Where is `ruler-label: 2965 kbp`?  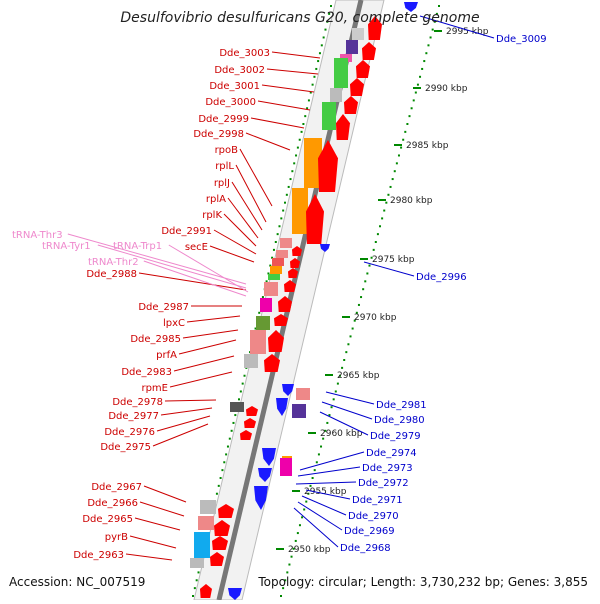 ruler-label: 2965 kbp is located at coordinates (358, 376).